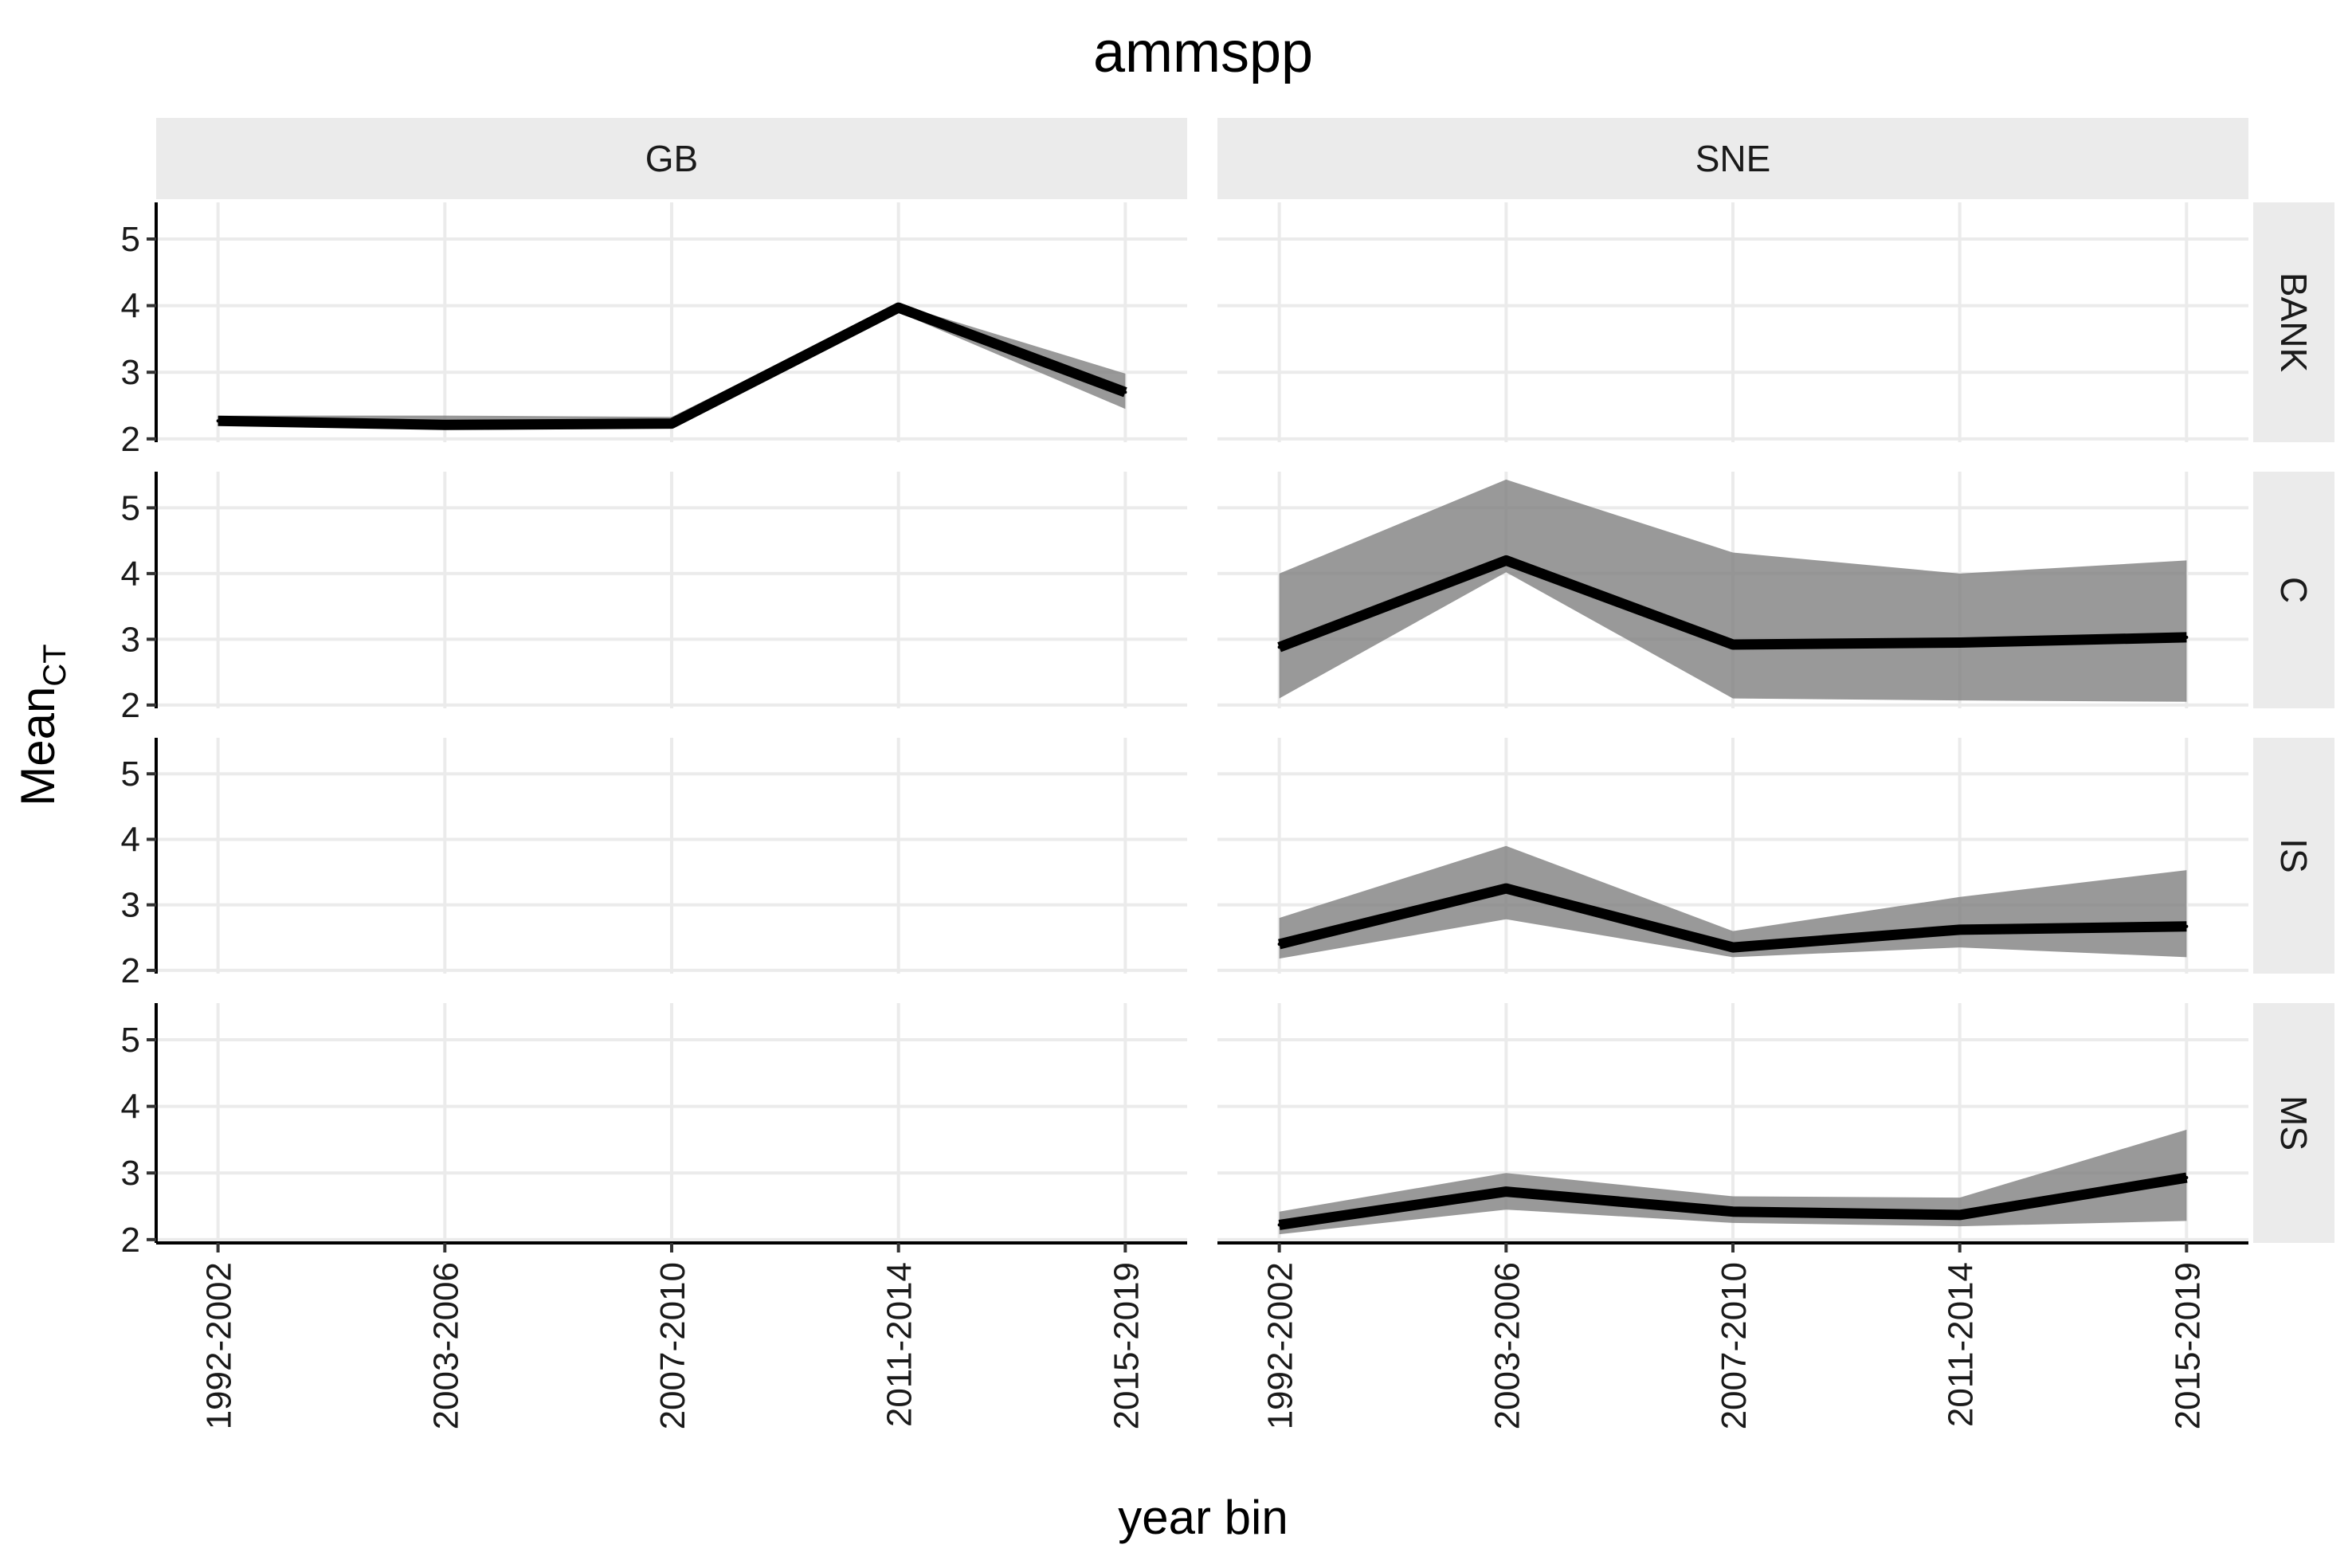 Image resolution: width=2352 pixels, height=1568 pixels. Describe the element at coordinates (38, 746) in the screenshot. I see `y-axis-title-main: Mean` at that location.